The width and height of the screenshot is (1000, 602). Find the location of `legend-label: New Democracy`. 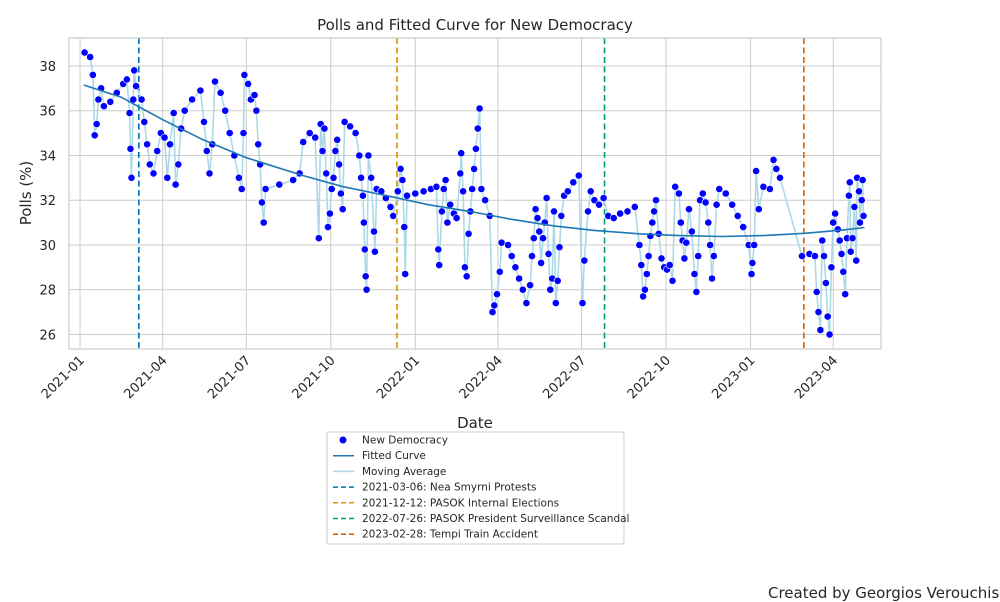

legend-label: New Democracy is located at coordinates (405, 441).